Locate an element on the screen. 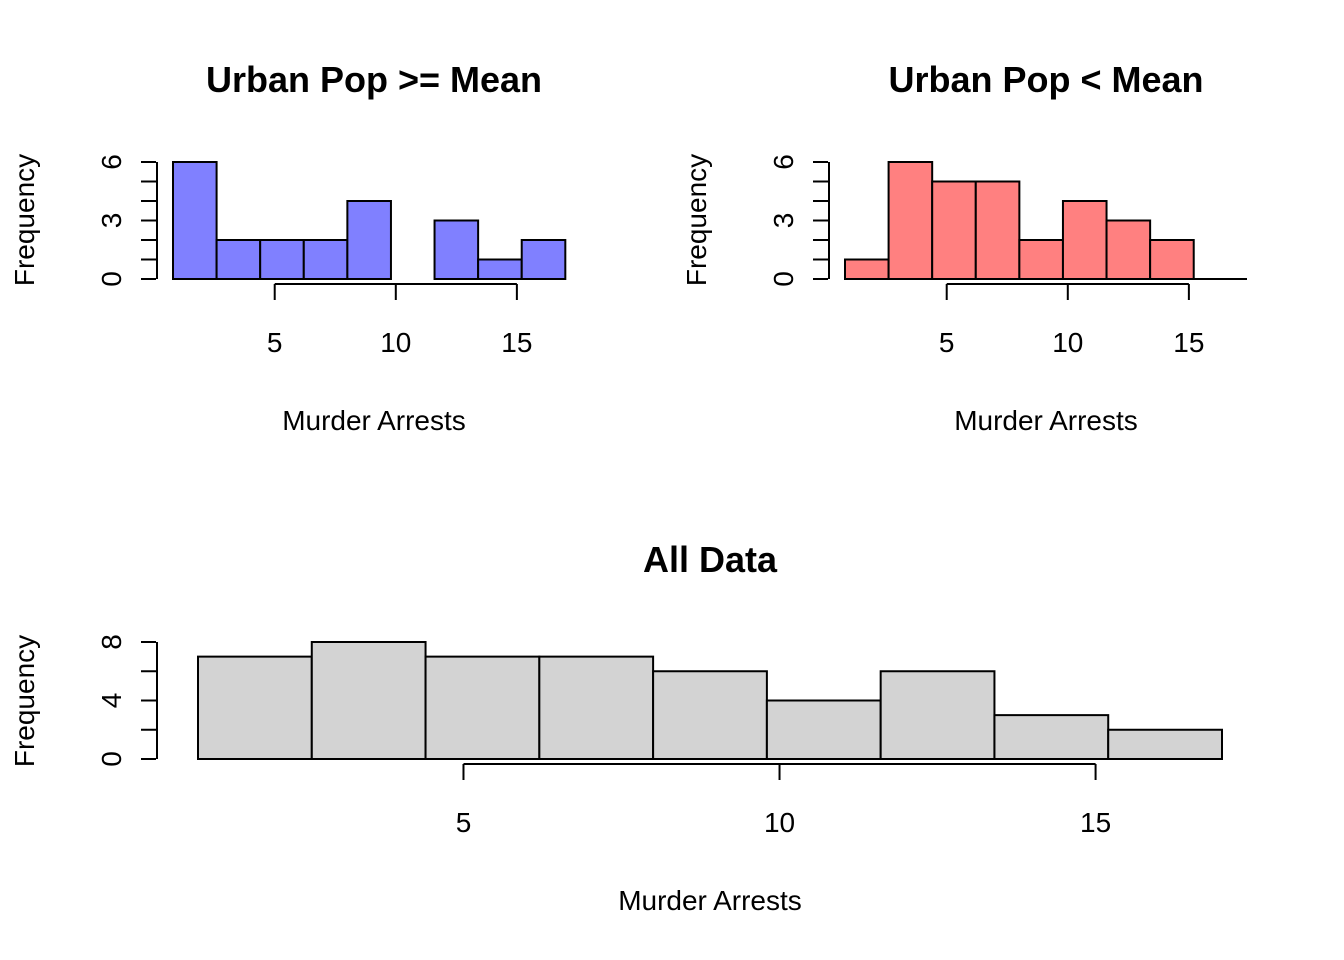  panel-title: Urban Pop >= Mean is located at coordinates (374, 79).